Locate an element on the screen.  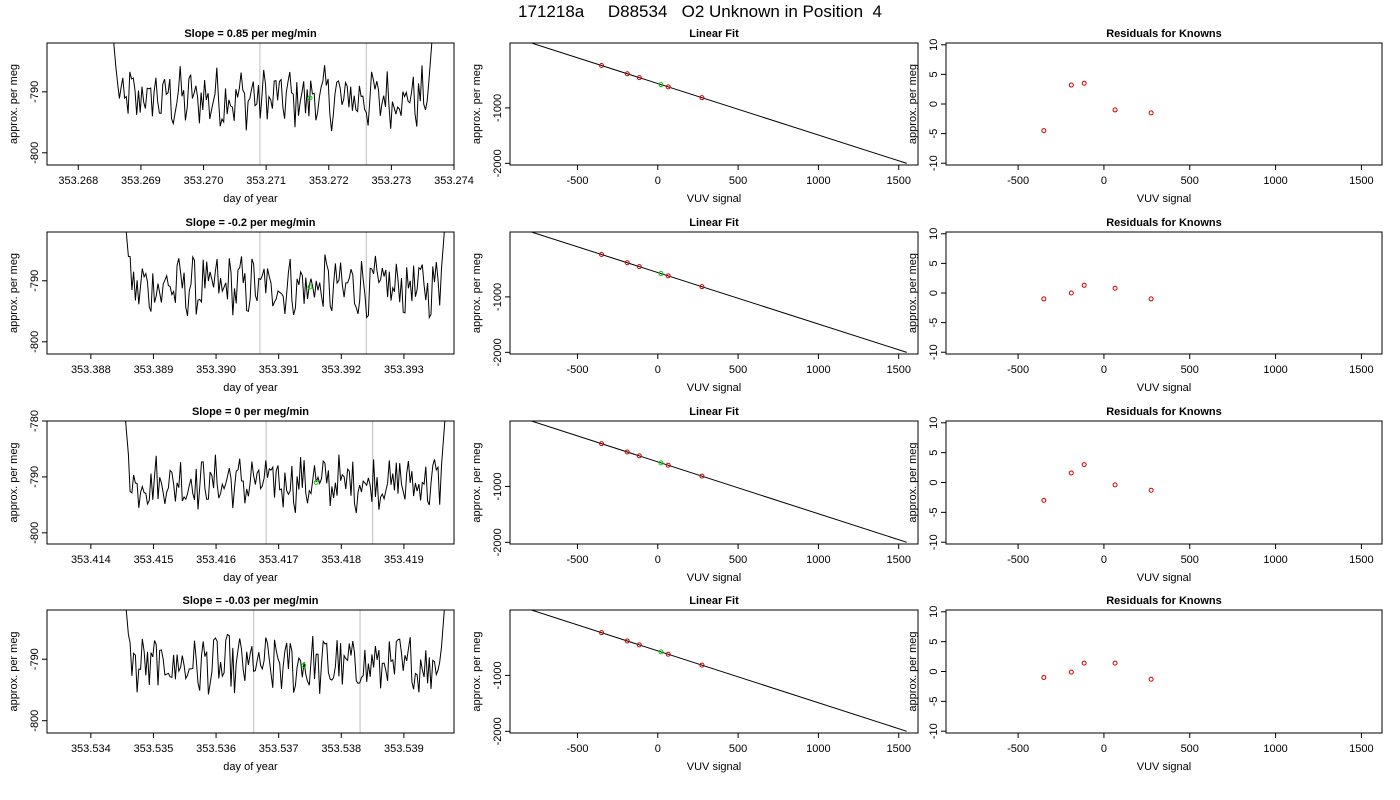
x-tick-label: 353.538 is located at coordinates (341, 749).